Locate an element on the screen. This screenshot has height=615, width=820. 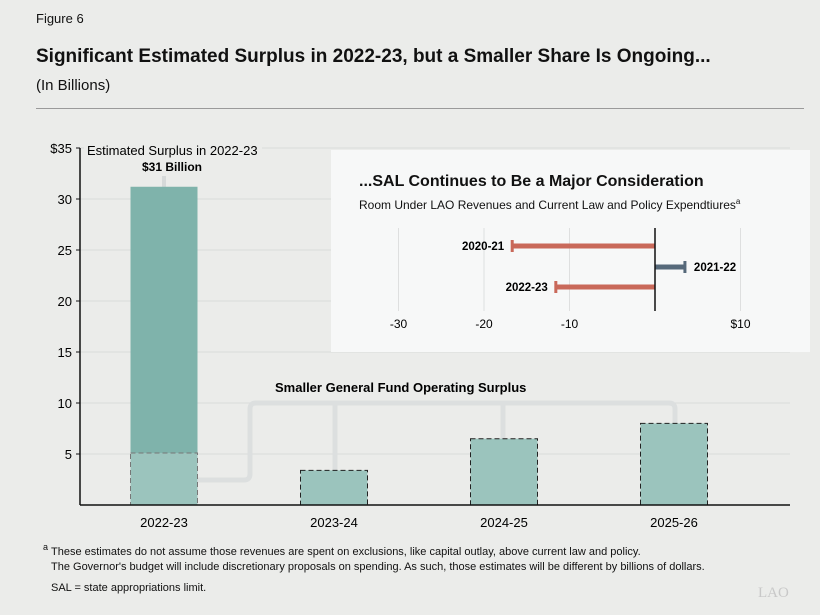
estimated-surplus-label: Estimated Surplus in 2022-23 is located at coordinates (172, 150).